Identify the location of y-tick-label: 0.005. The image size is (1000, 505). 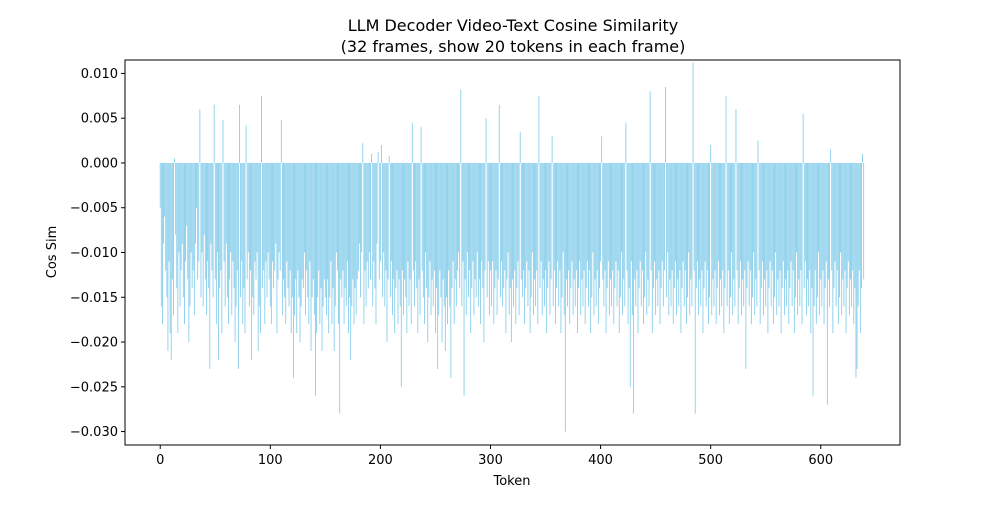
(99, 119).